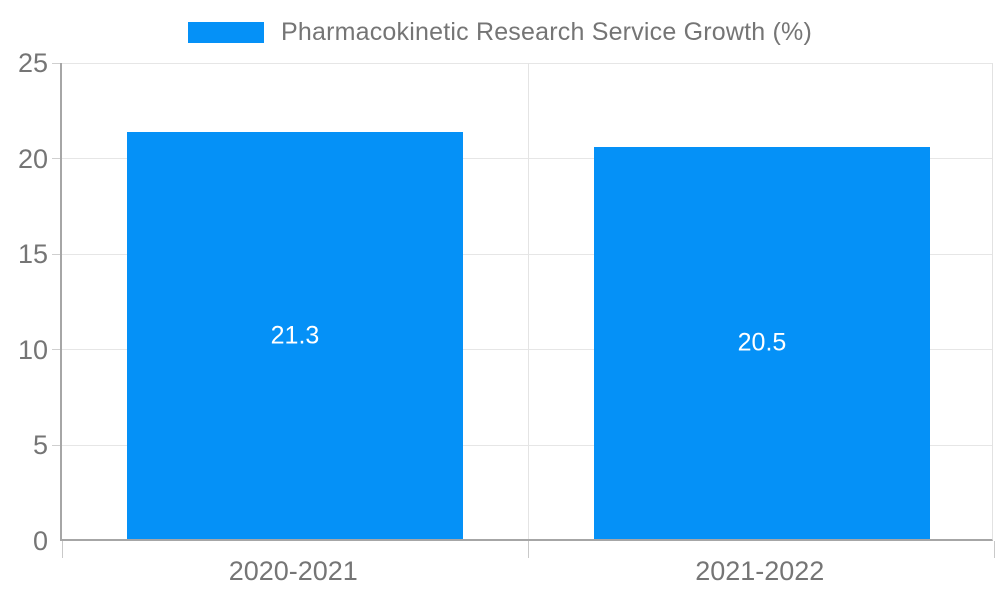 The height and width of the screenshot is (600, 1000). Describe the element at coordinates (528, 301) in the screenshot. I see `gridline-x-divider` at that location.